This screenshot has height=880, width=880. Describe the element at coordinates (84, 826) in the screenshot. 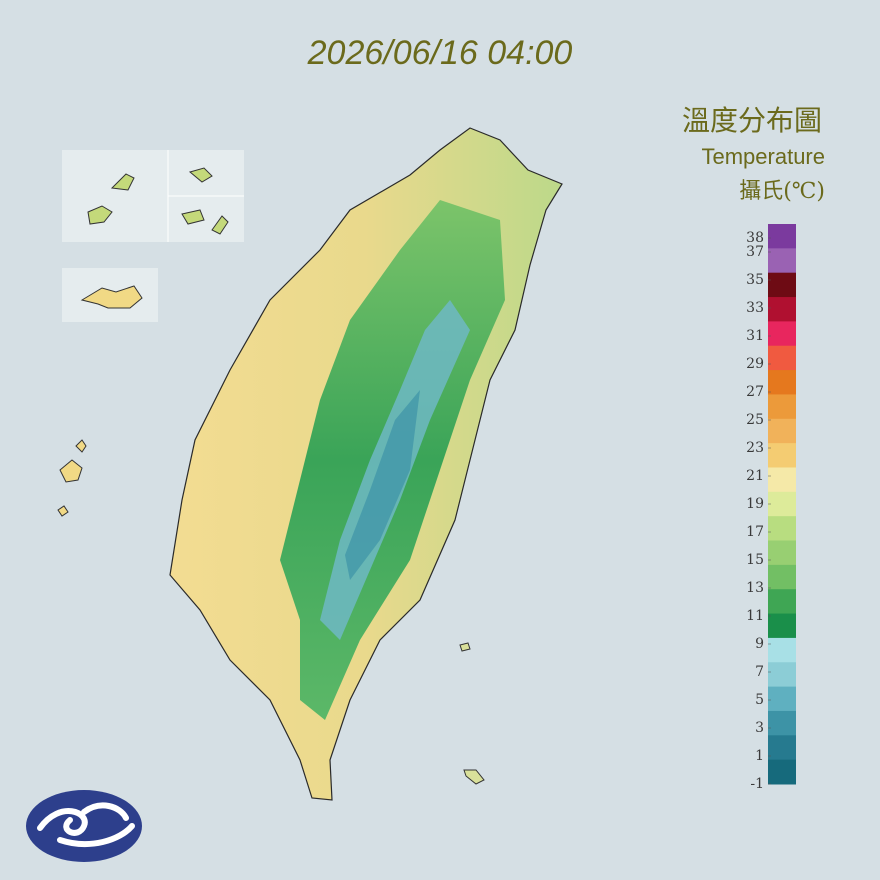

I see `logo` at that location.